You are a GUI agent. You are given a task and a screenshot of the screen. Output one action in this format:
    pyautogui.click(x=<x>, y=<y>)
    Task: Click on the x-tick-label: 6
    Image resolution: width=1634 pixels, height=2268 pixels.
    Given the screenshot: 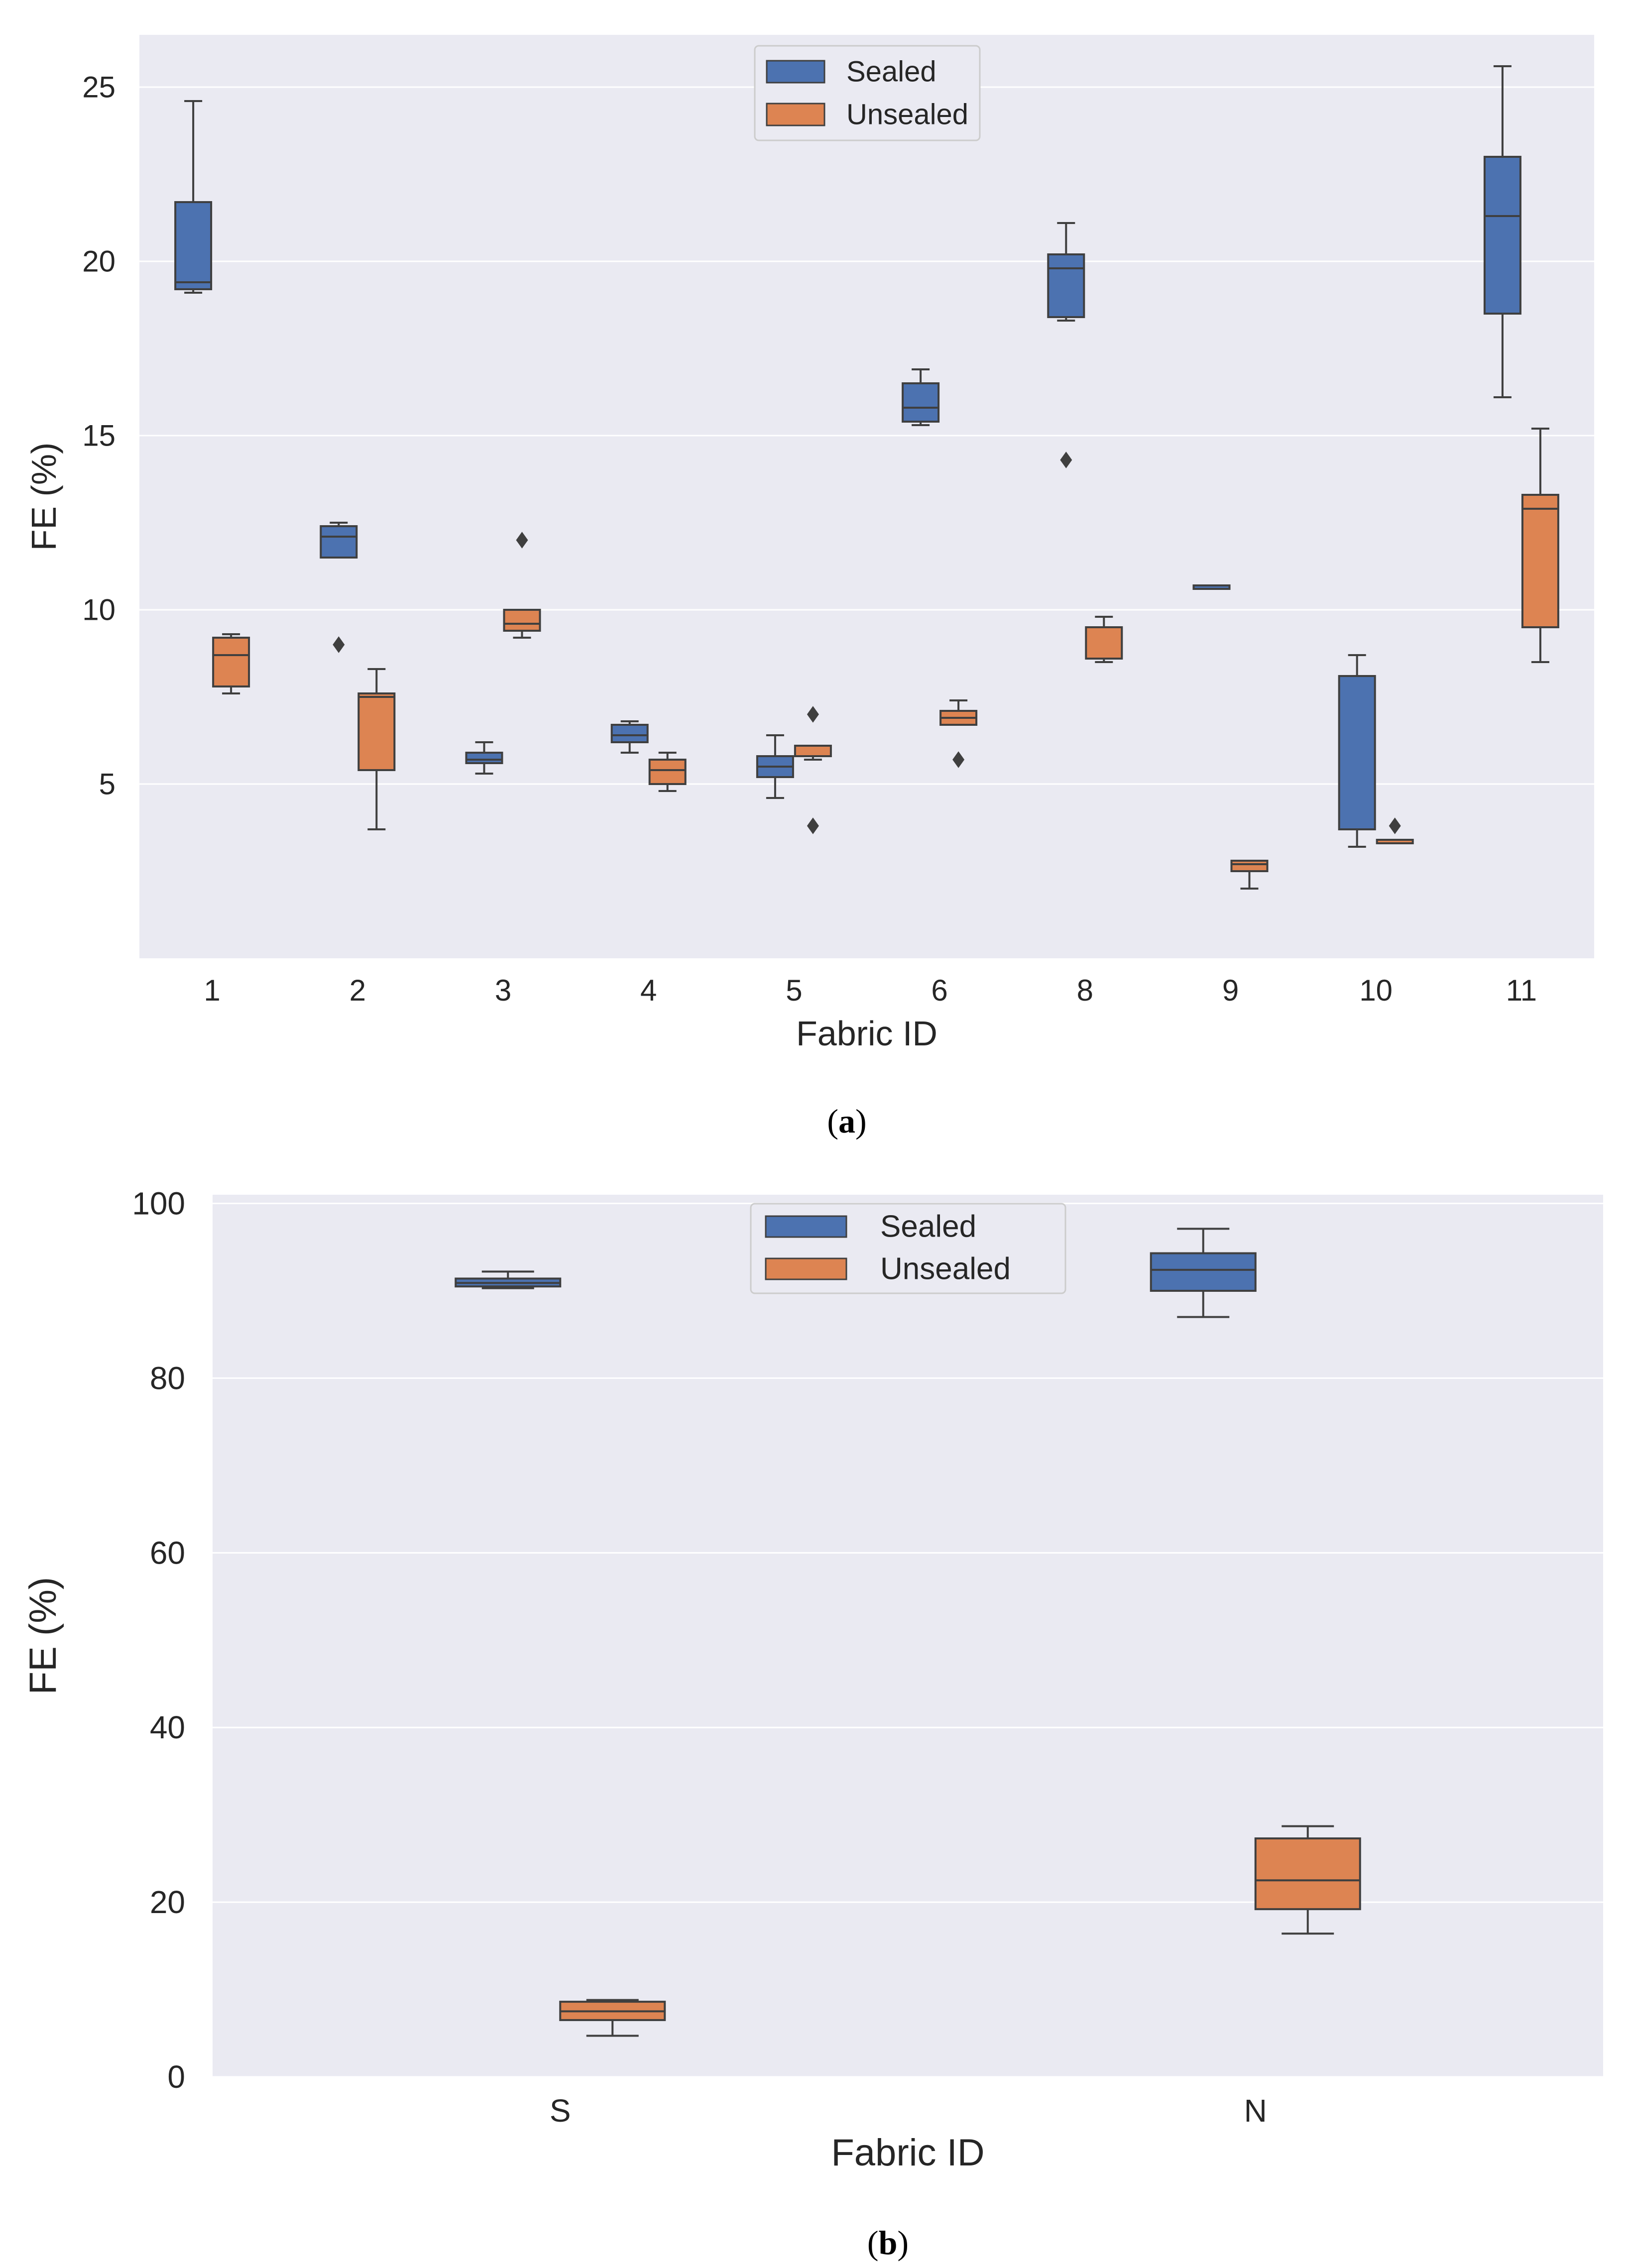 What is the action you would take?
    pyautogui.click(x=939, y=990)
    